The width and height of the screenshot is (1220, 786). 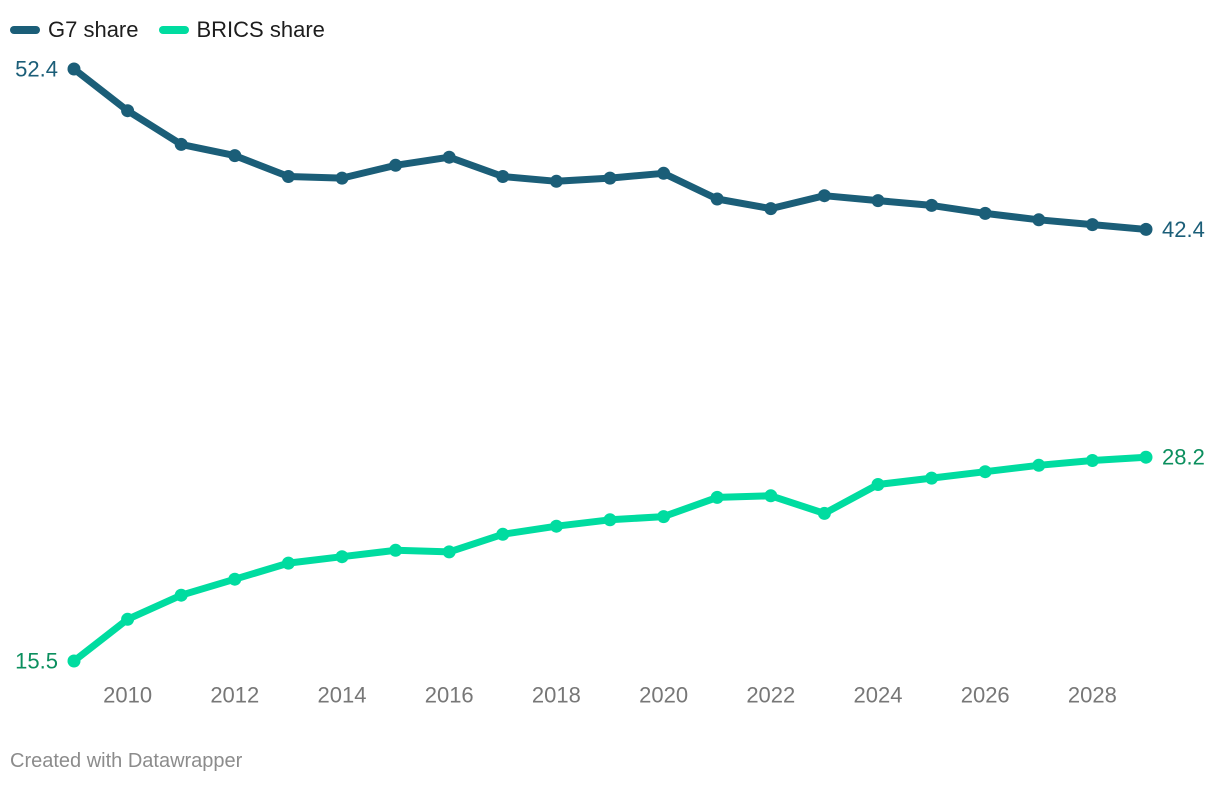 I want to click on legend: G7 share BRICS share, so click(x=167, y=30).